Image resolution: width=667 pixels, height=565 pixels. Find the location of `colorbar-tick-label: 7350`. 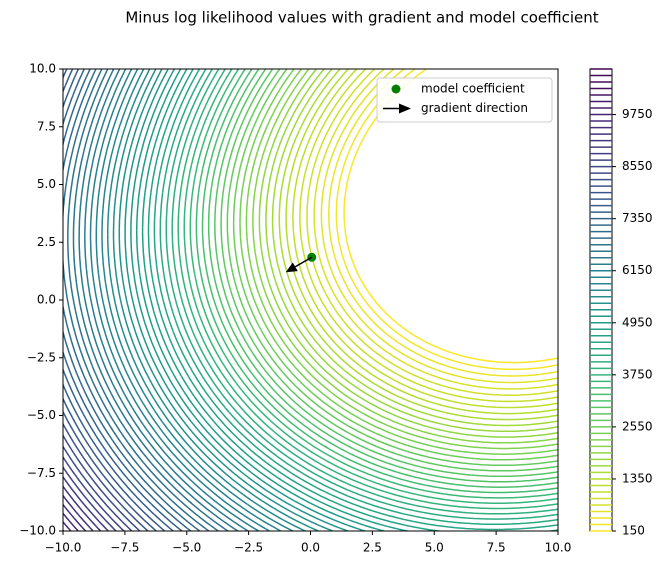

colorbar-tick-label: 7350 is located at coordinates (637, 218).